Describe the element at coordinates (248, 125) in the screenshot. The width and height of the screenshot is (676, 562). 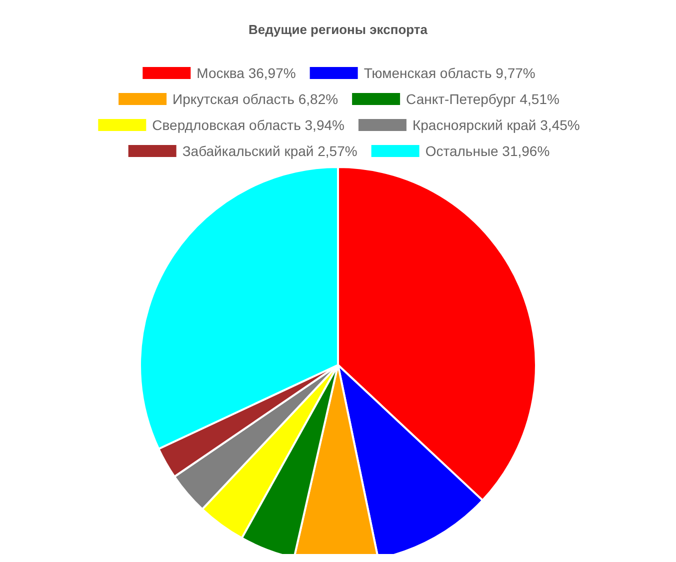
I see `legend-label: Свердловская область 3,94%` at that location.